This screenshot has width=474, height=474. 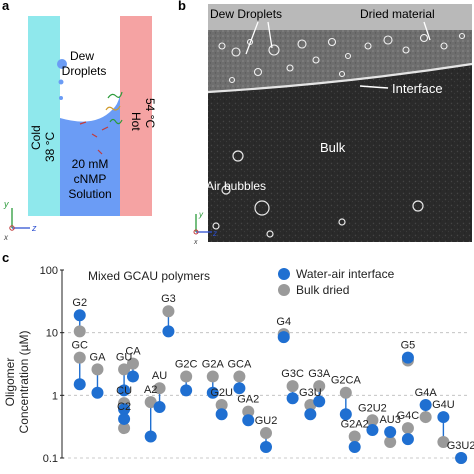 I want to click on point-label: GC, so click(x=79, y=346).